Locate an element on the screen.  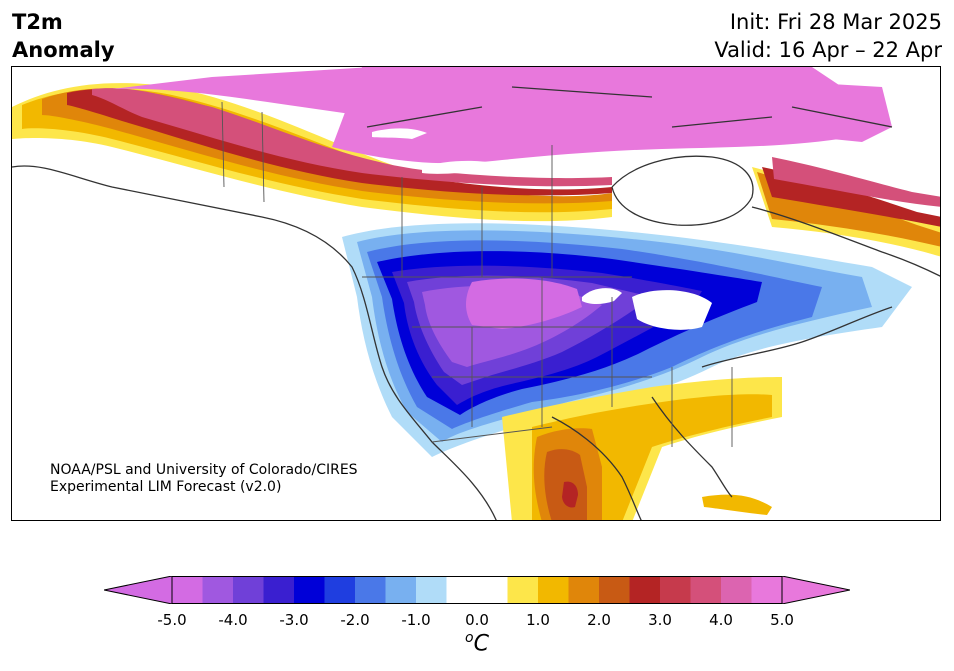
colorbar is located at coordinates (477, 590).